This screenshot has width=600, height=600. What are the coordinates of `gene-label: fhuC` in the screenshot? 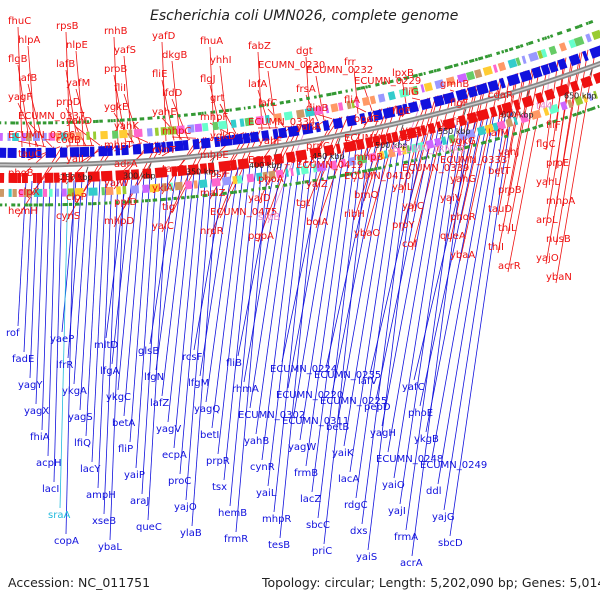 It's located at (19, 21).